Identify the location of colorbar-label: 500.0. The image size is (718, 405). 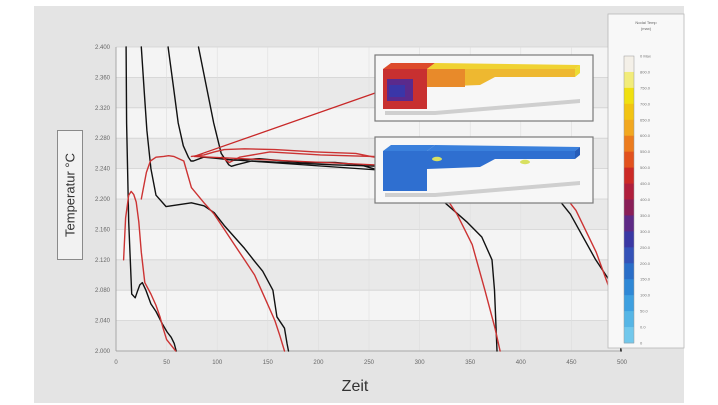
(645, 167).